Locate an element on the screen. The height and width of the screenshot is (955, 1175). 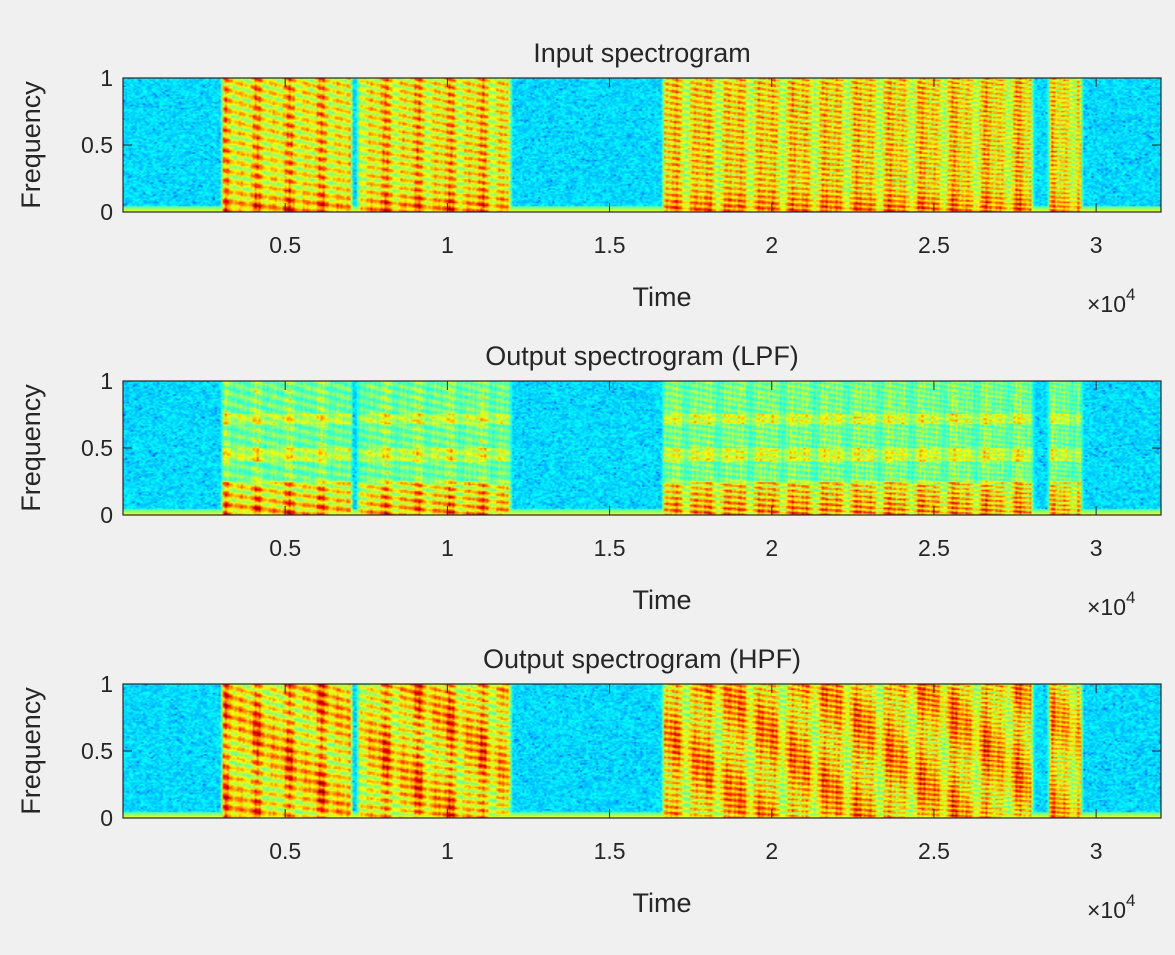
subplot-title: Input spectrogram is located at coordinates (642, 53).